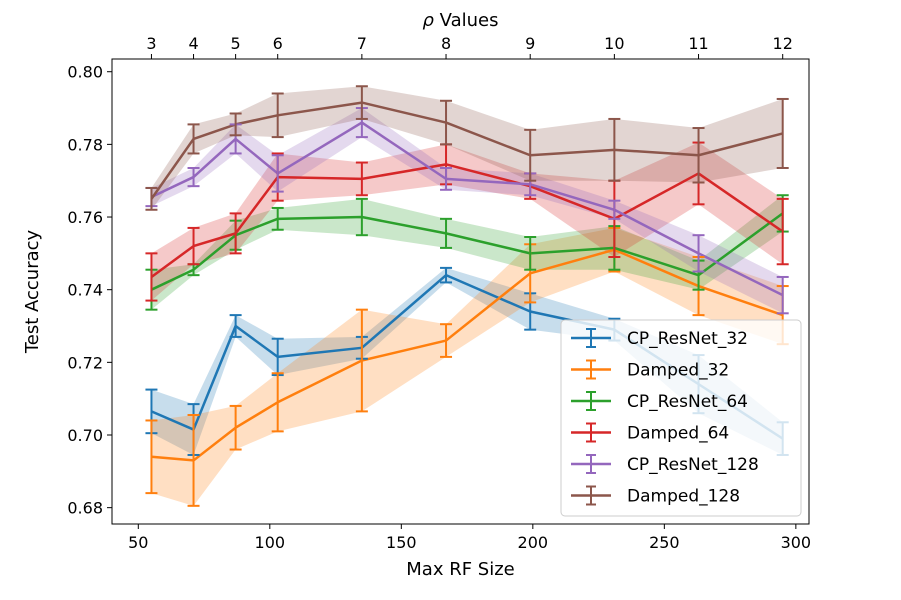  Describe the element at coordinates (85, 144) in the screenshot. I see `y-tick-label: 0.78` at that location.